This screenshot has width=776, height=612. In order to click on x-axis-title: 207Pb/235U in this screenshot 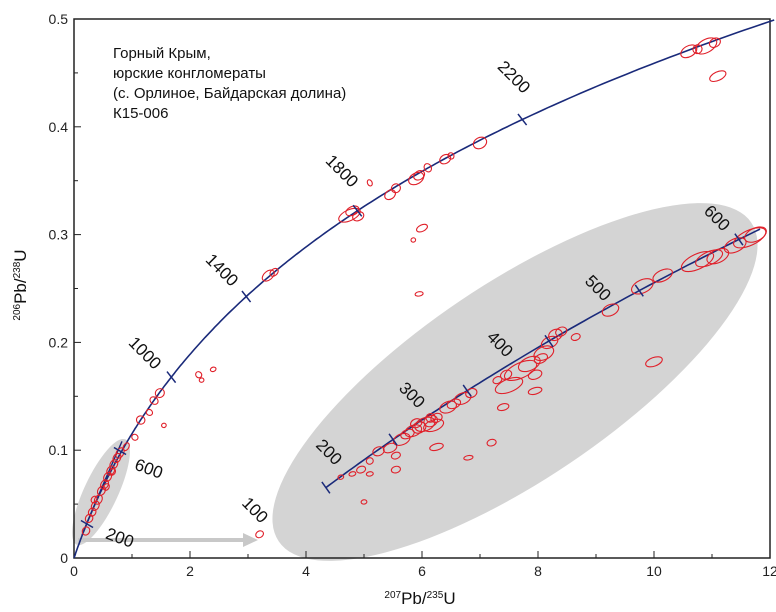, I will do `click(419, 598)`.